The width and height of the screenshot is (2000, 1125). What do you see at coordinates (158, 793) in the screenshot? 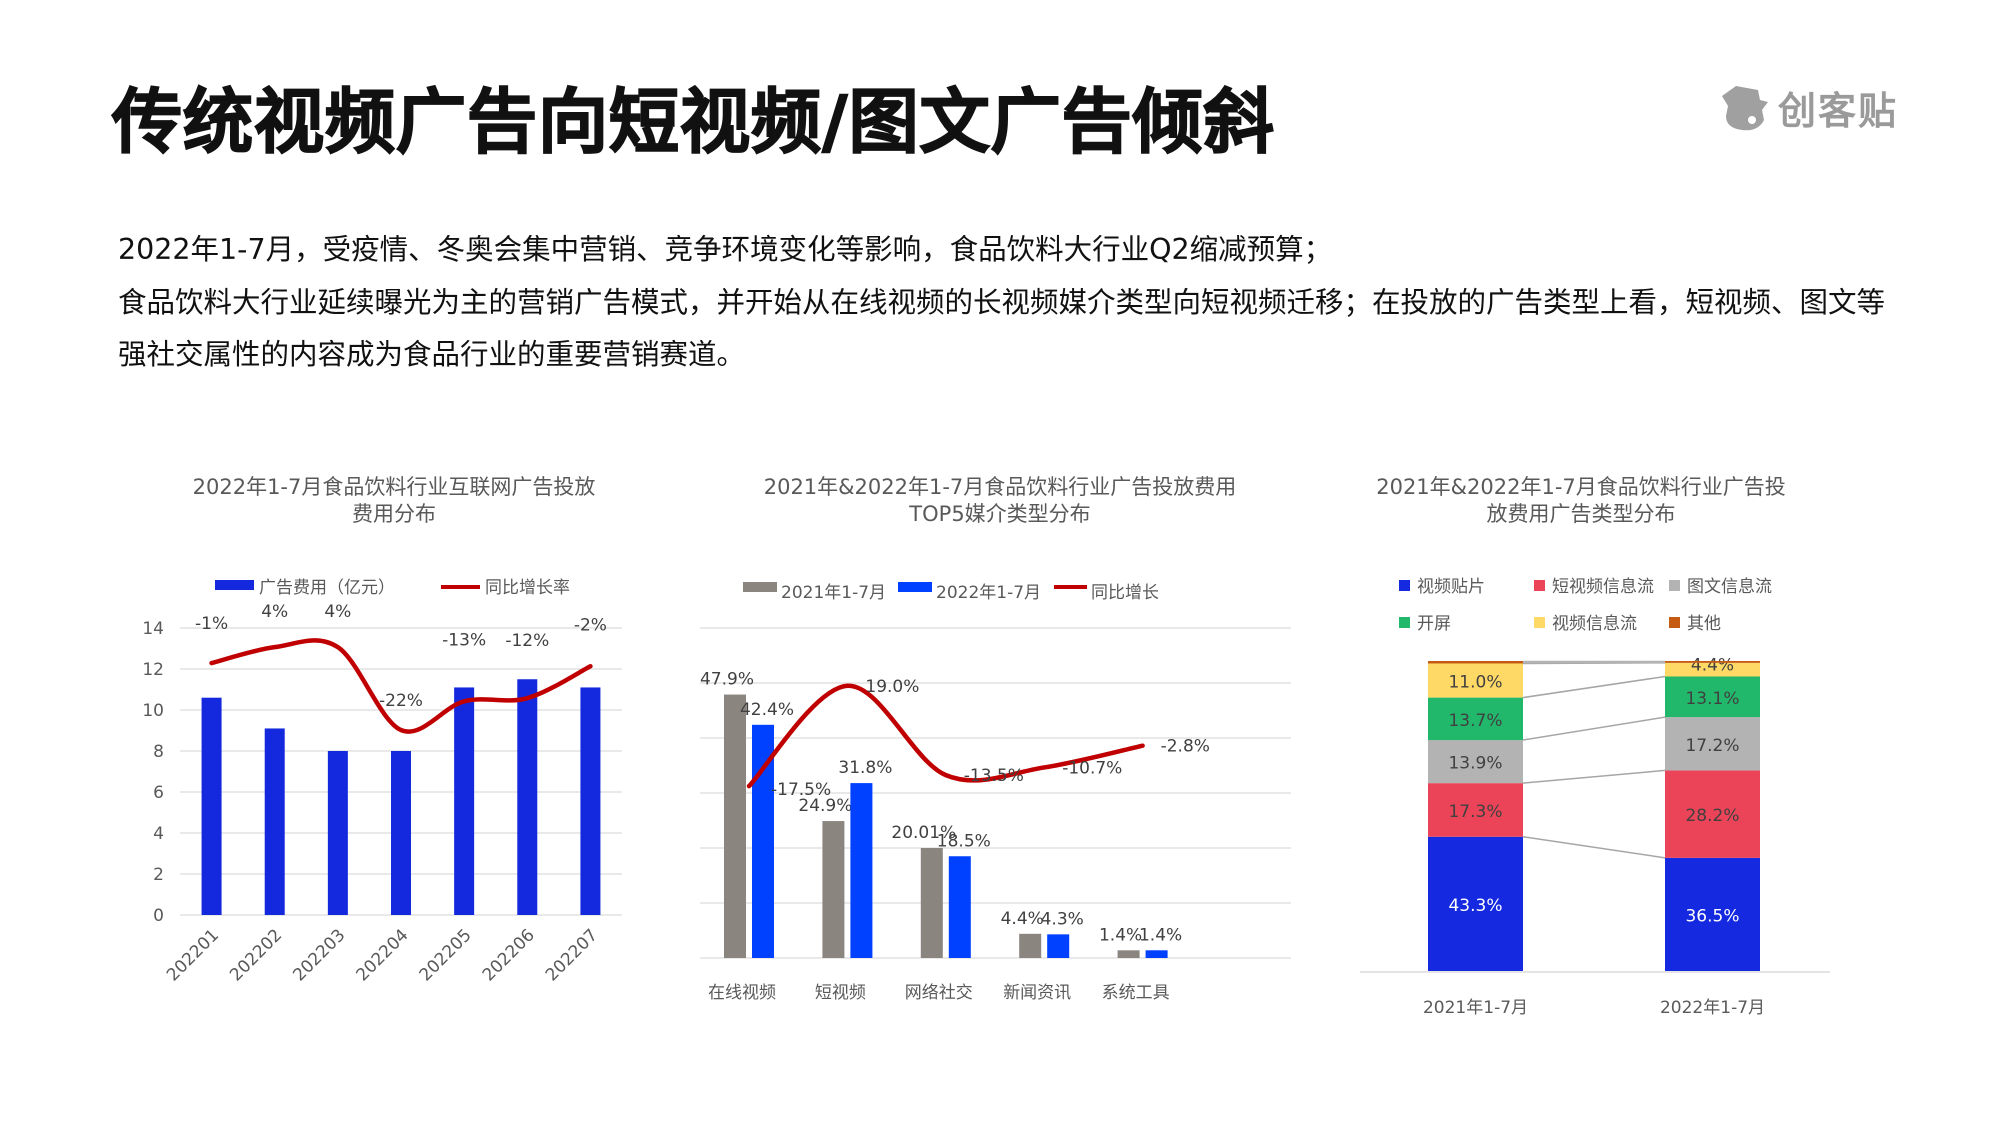
I see `y-tick-label: 6` at bounding box center [158, 793].